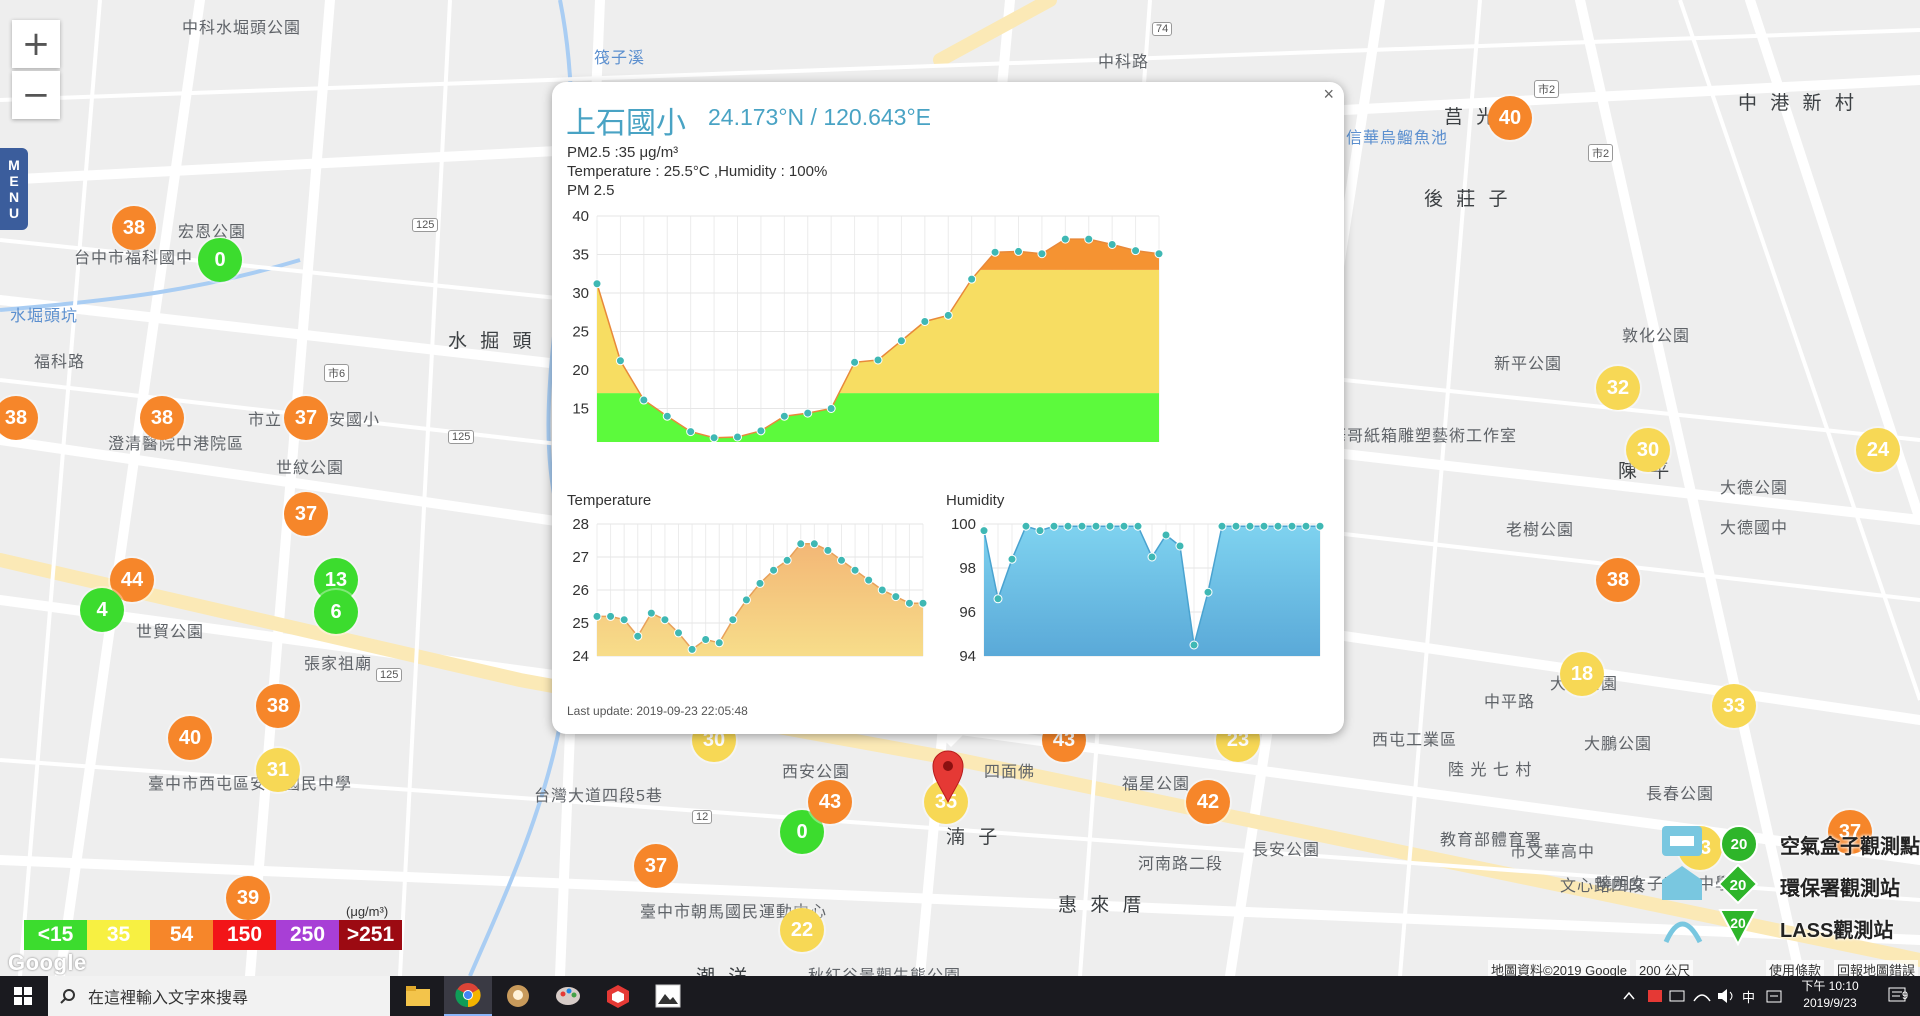  I want to click on map-place-label: 華哥紙箱雕塑藝術工作室, so click(1424, 436).